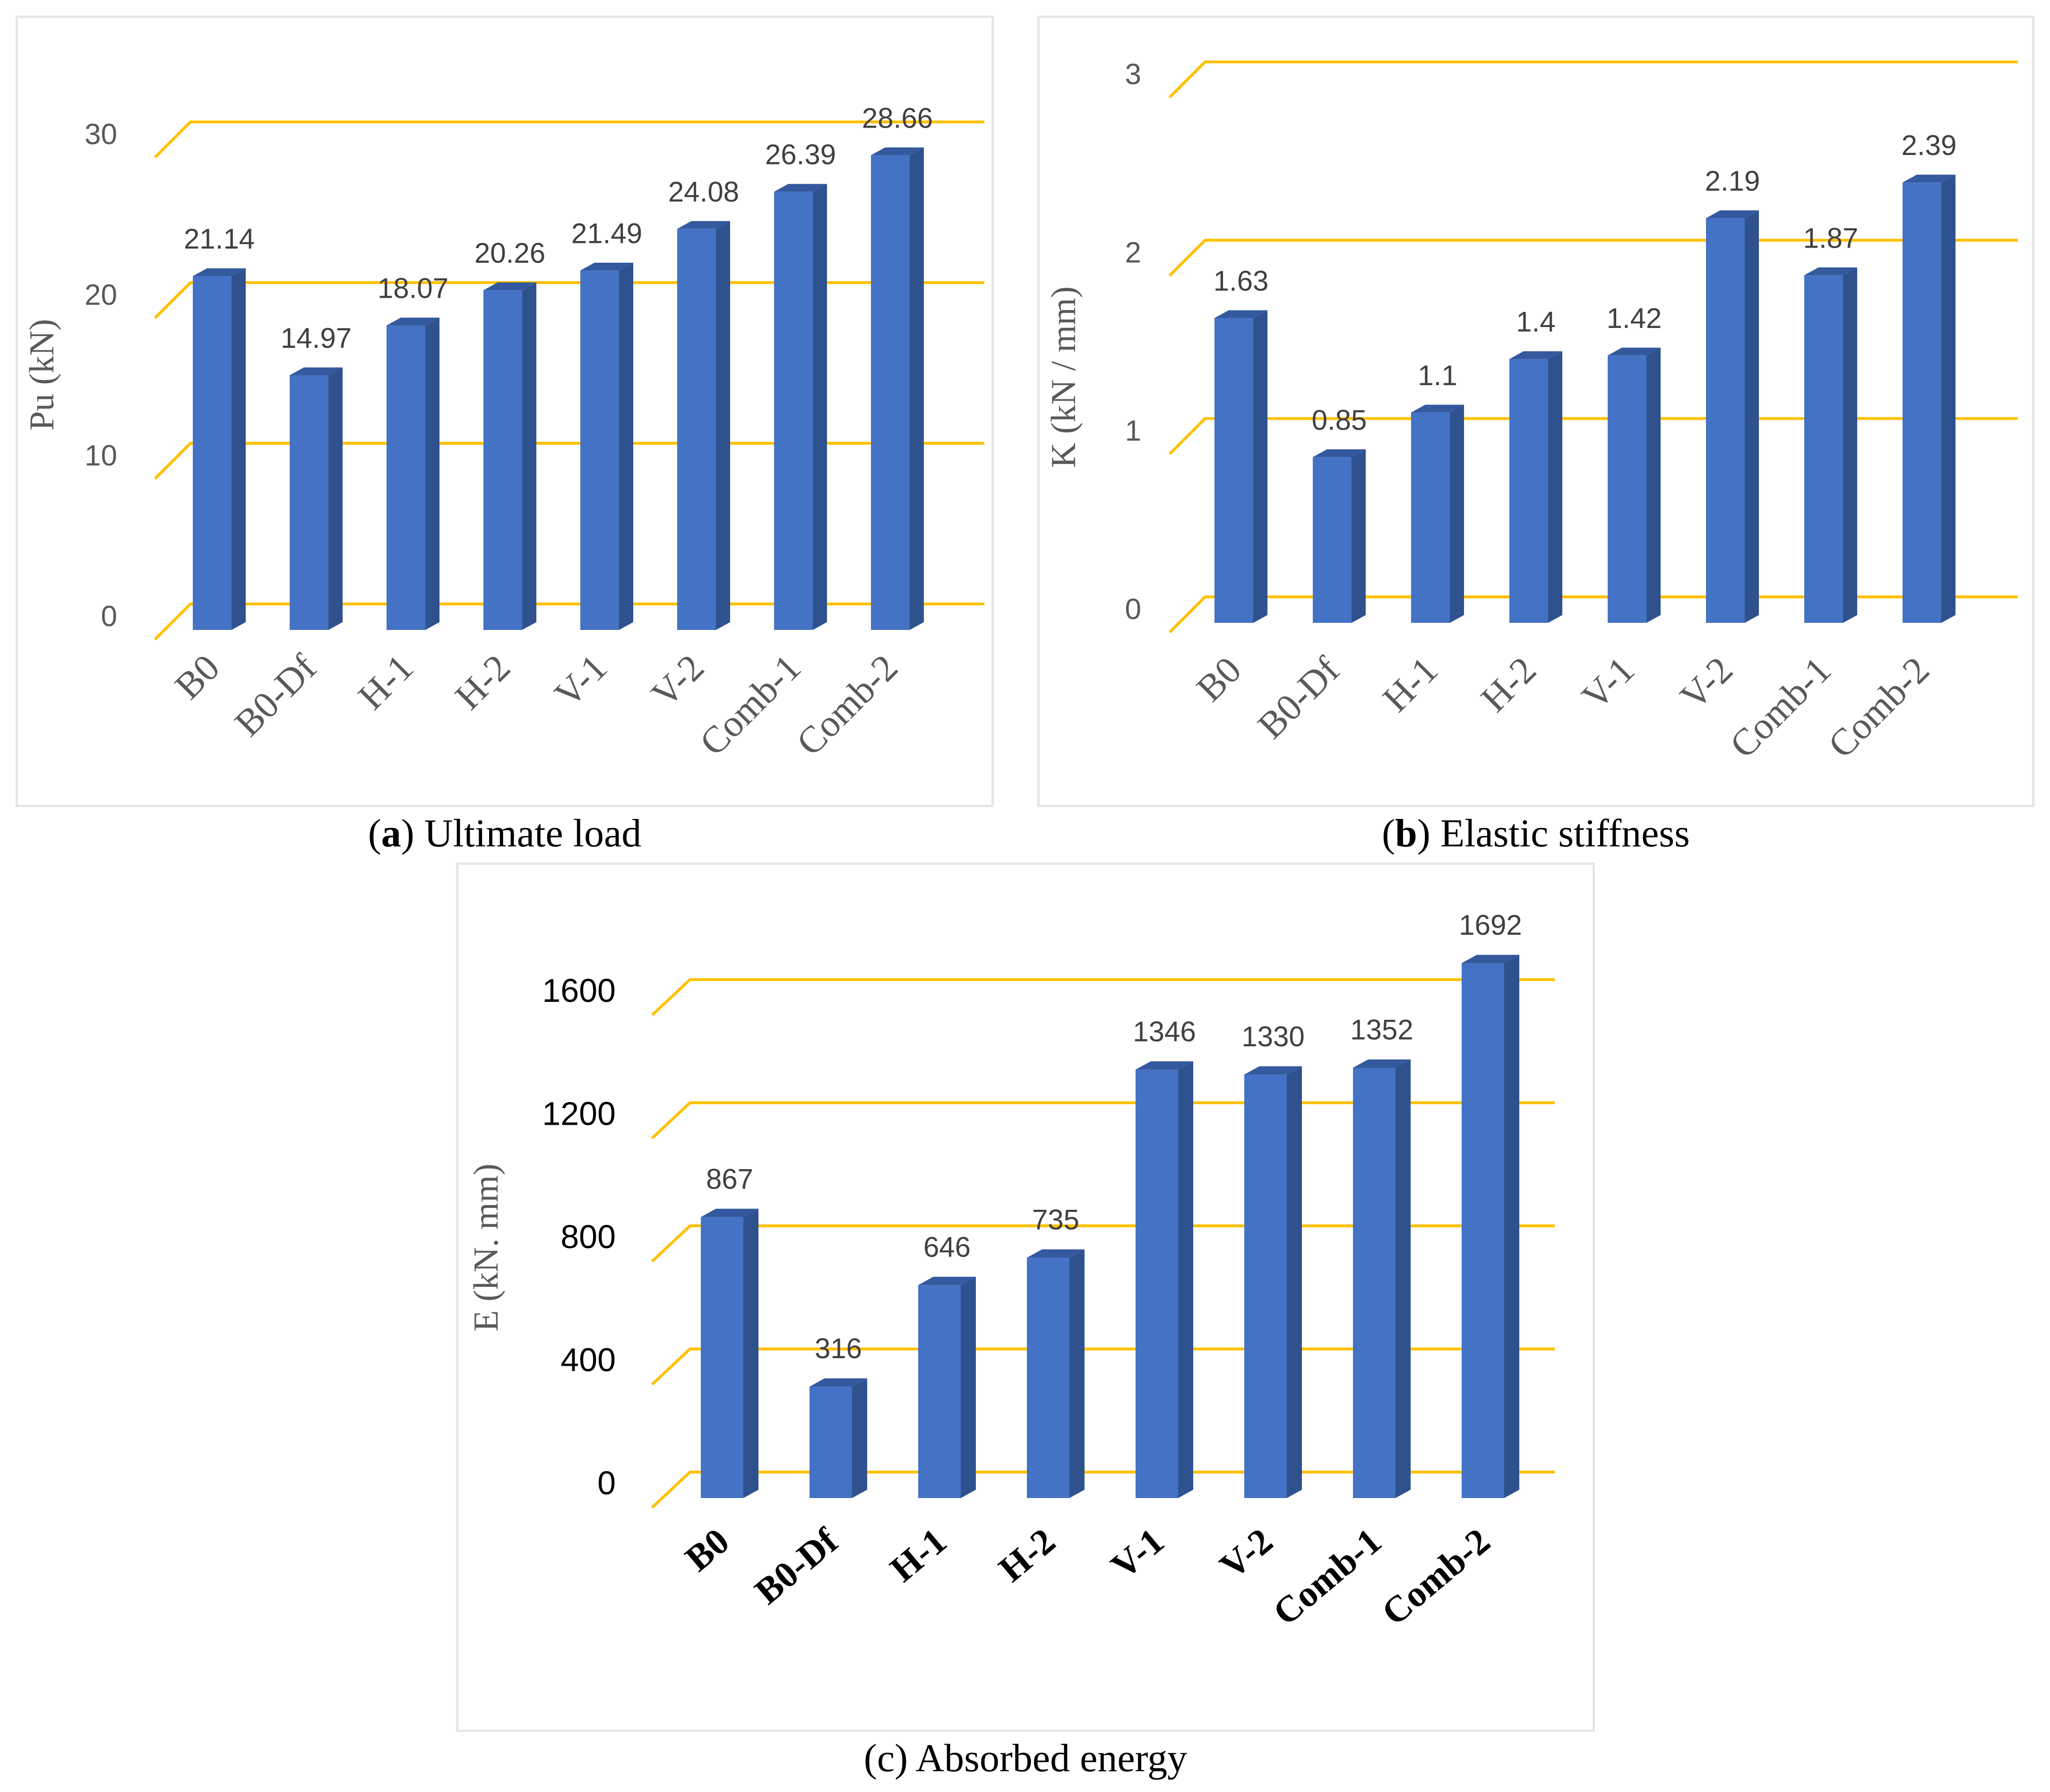 This screenshot has width=2050, height=1792. Describe the element at coordinates (1565, 833) in the screenshot. I see `caption-text: Elastic stiffness` at that location.